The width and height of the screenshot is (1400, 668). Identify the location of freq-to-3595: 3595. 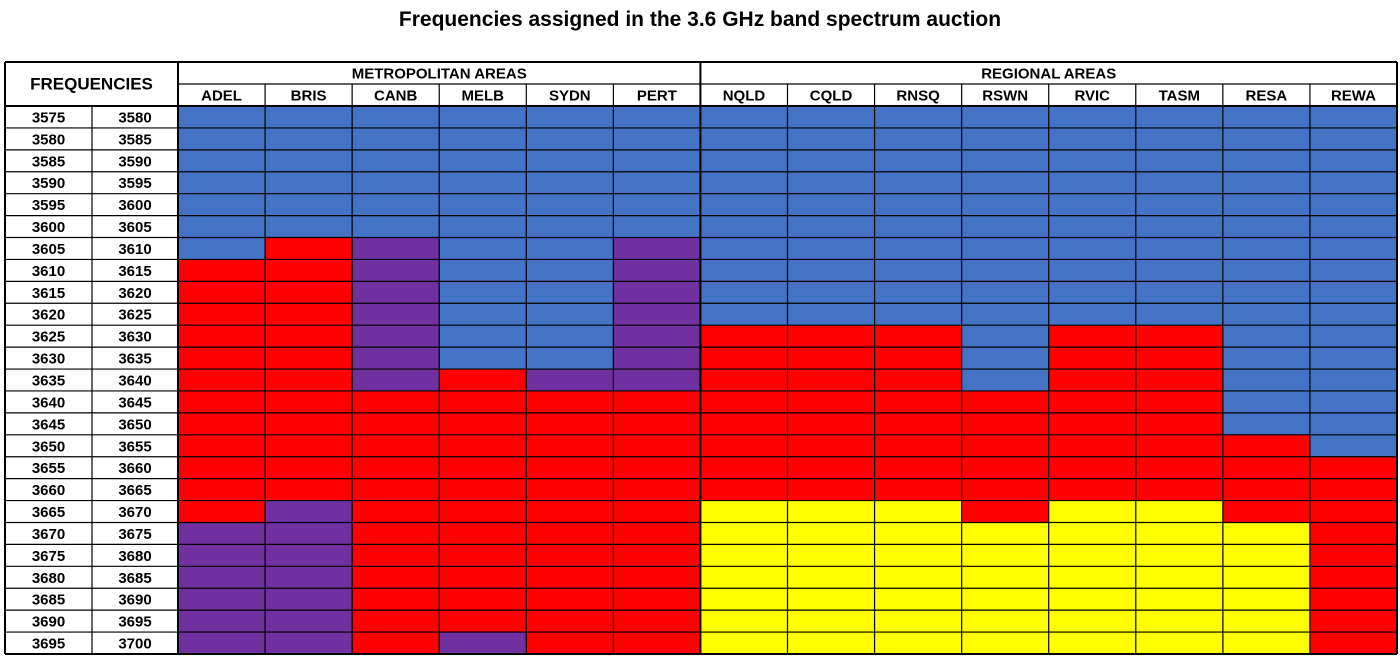
(134, 183).